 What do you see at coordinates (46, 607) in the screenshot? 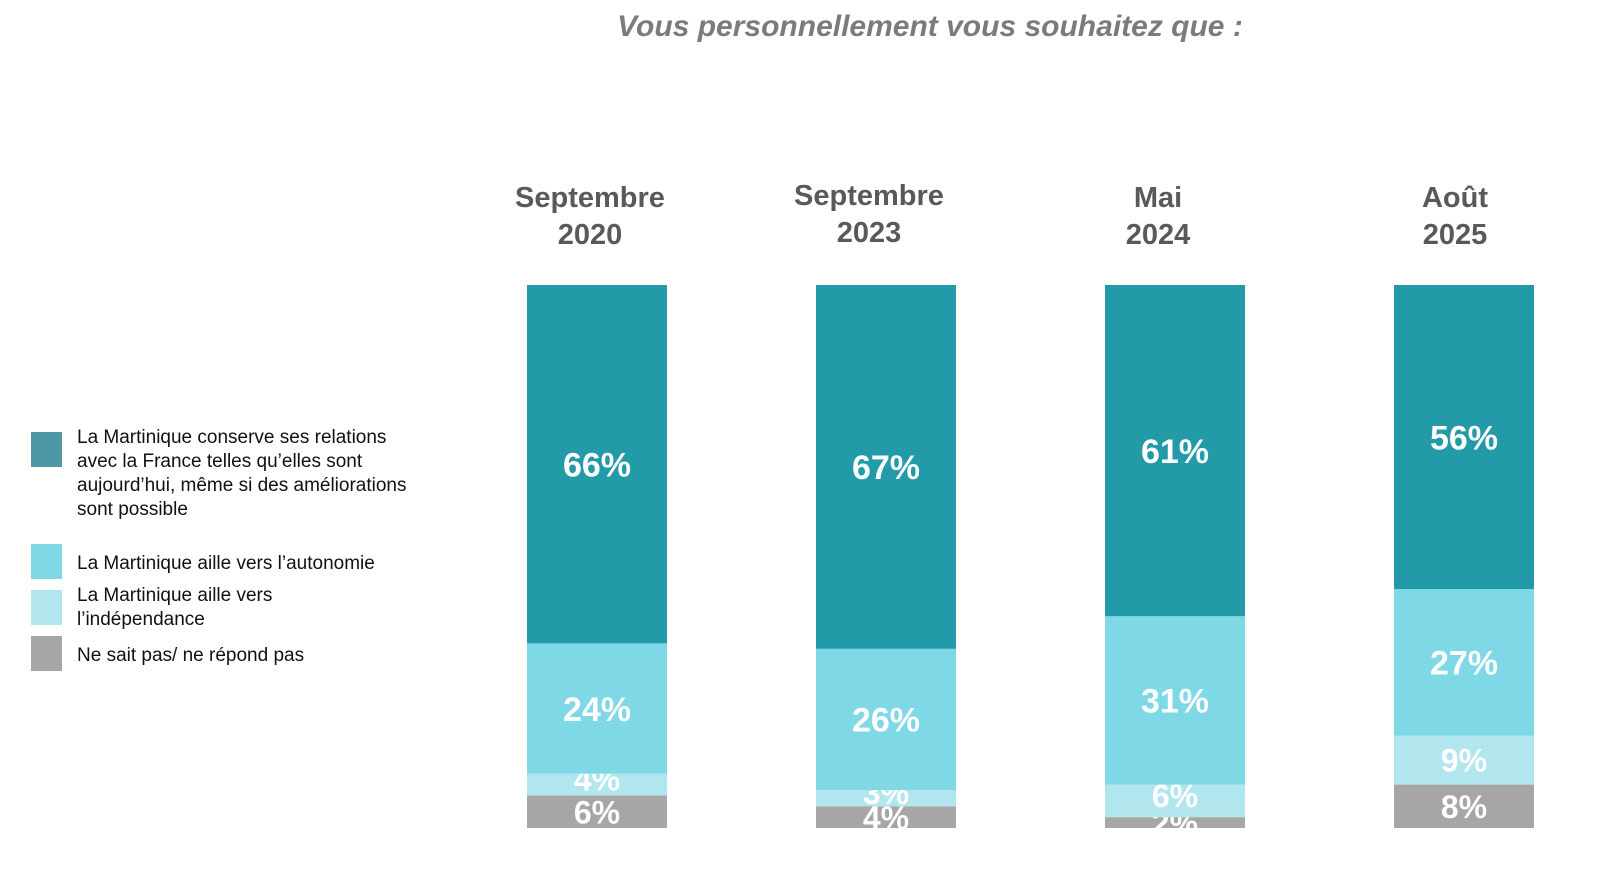
I see `legend-swatch-independance` at bounding box center [46, 607].